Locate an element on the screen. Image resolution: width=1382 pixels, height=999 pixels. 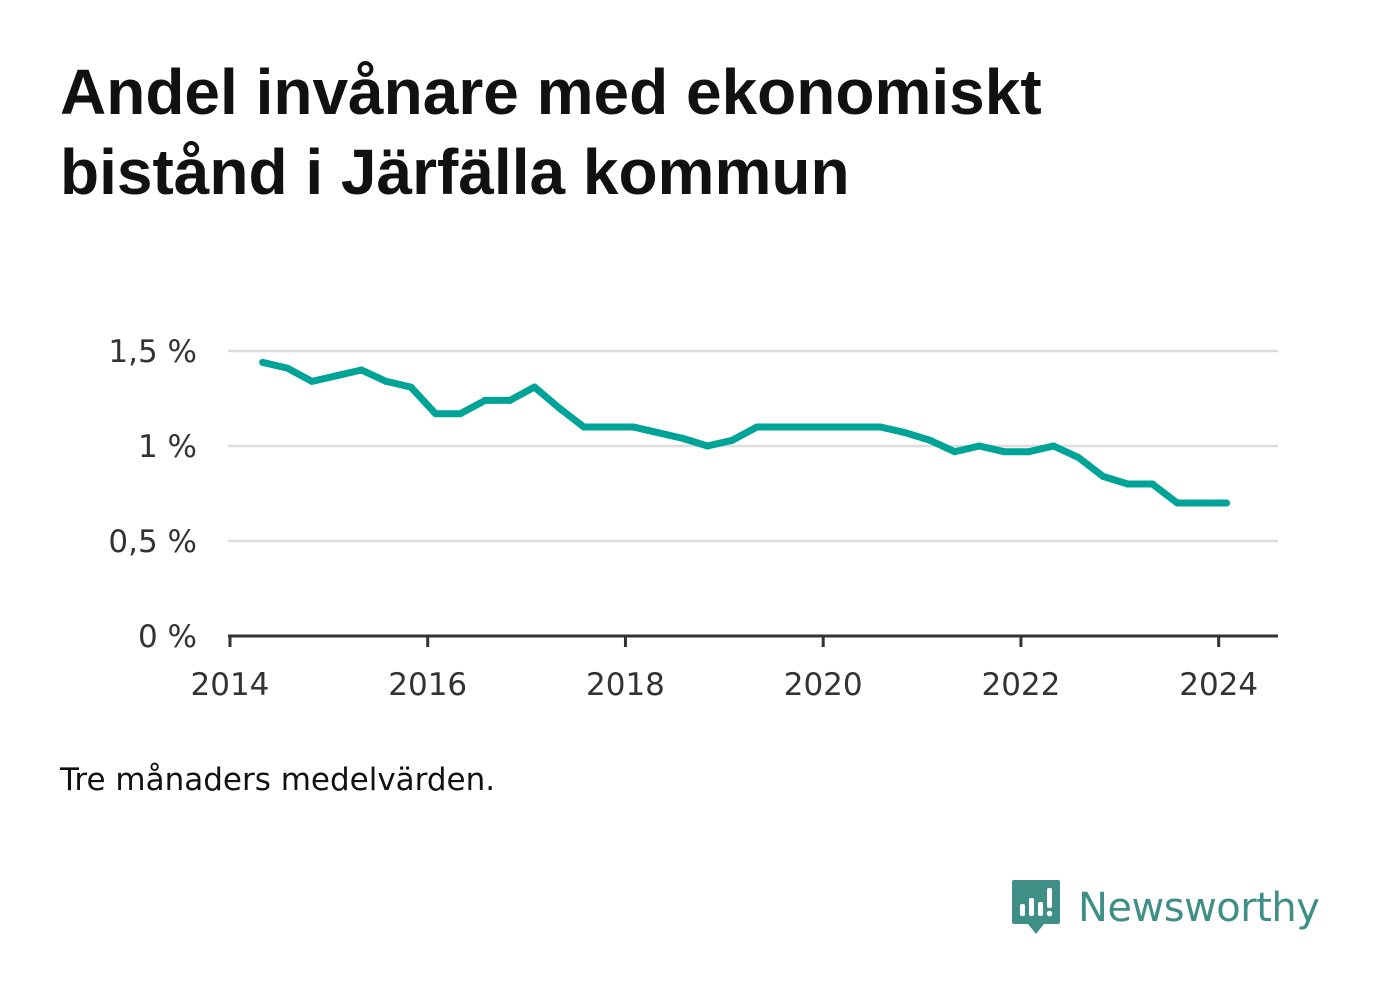
series-lines is located at coordinates (745, 432).